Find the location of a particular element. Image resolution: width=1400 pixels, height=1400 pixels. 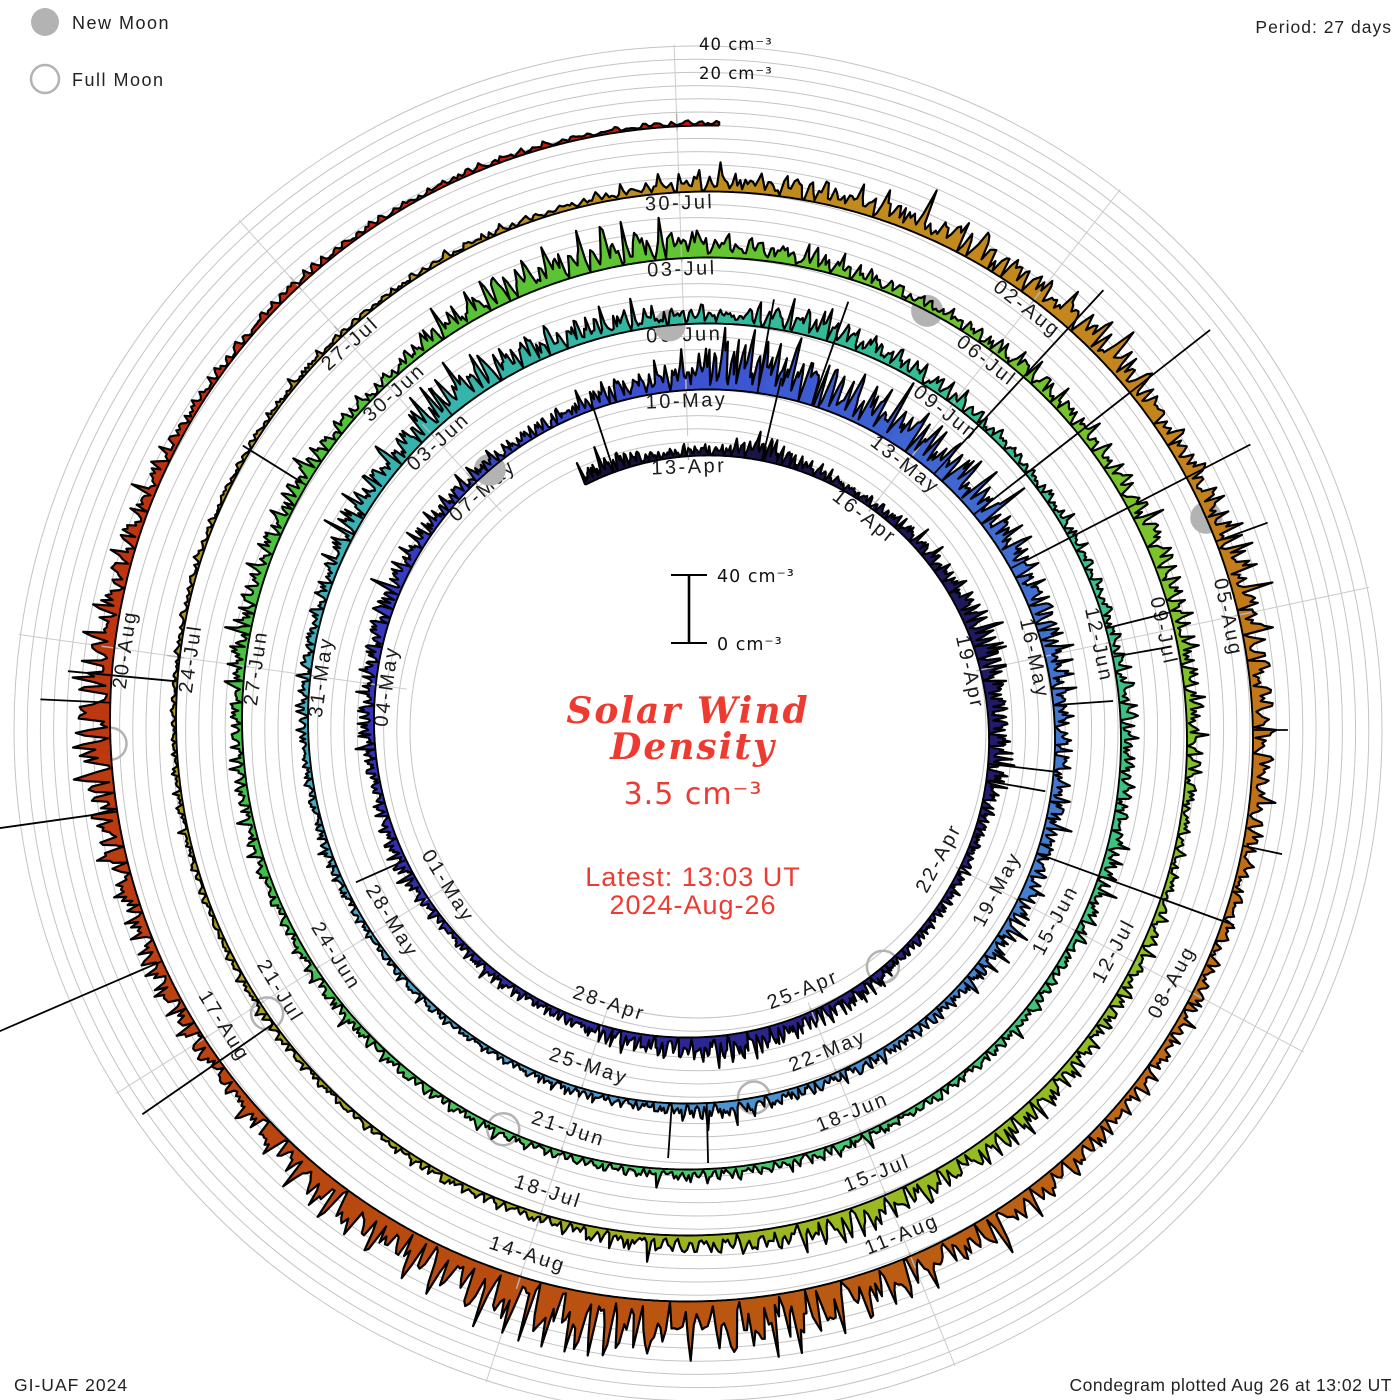

latest-time: Latest: 13:03 UT is located at coordinates (693, 877).